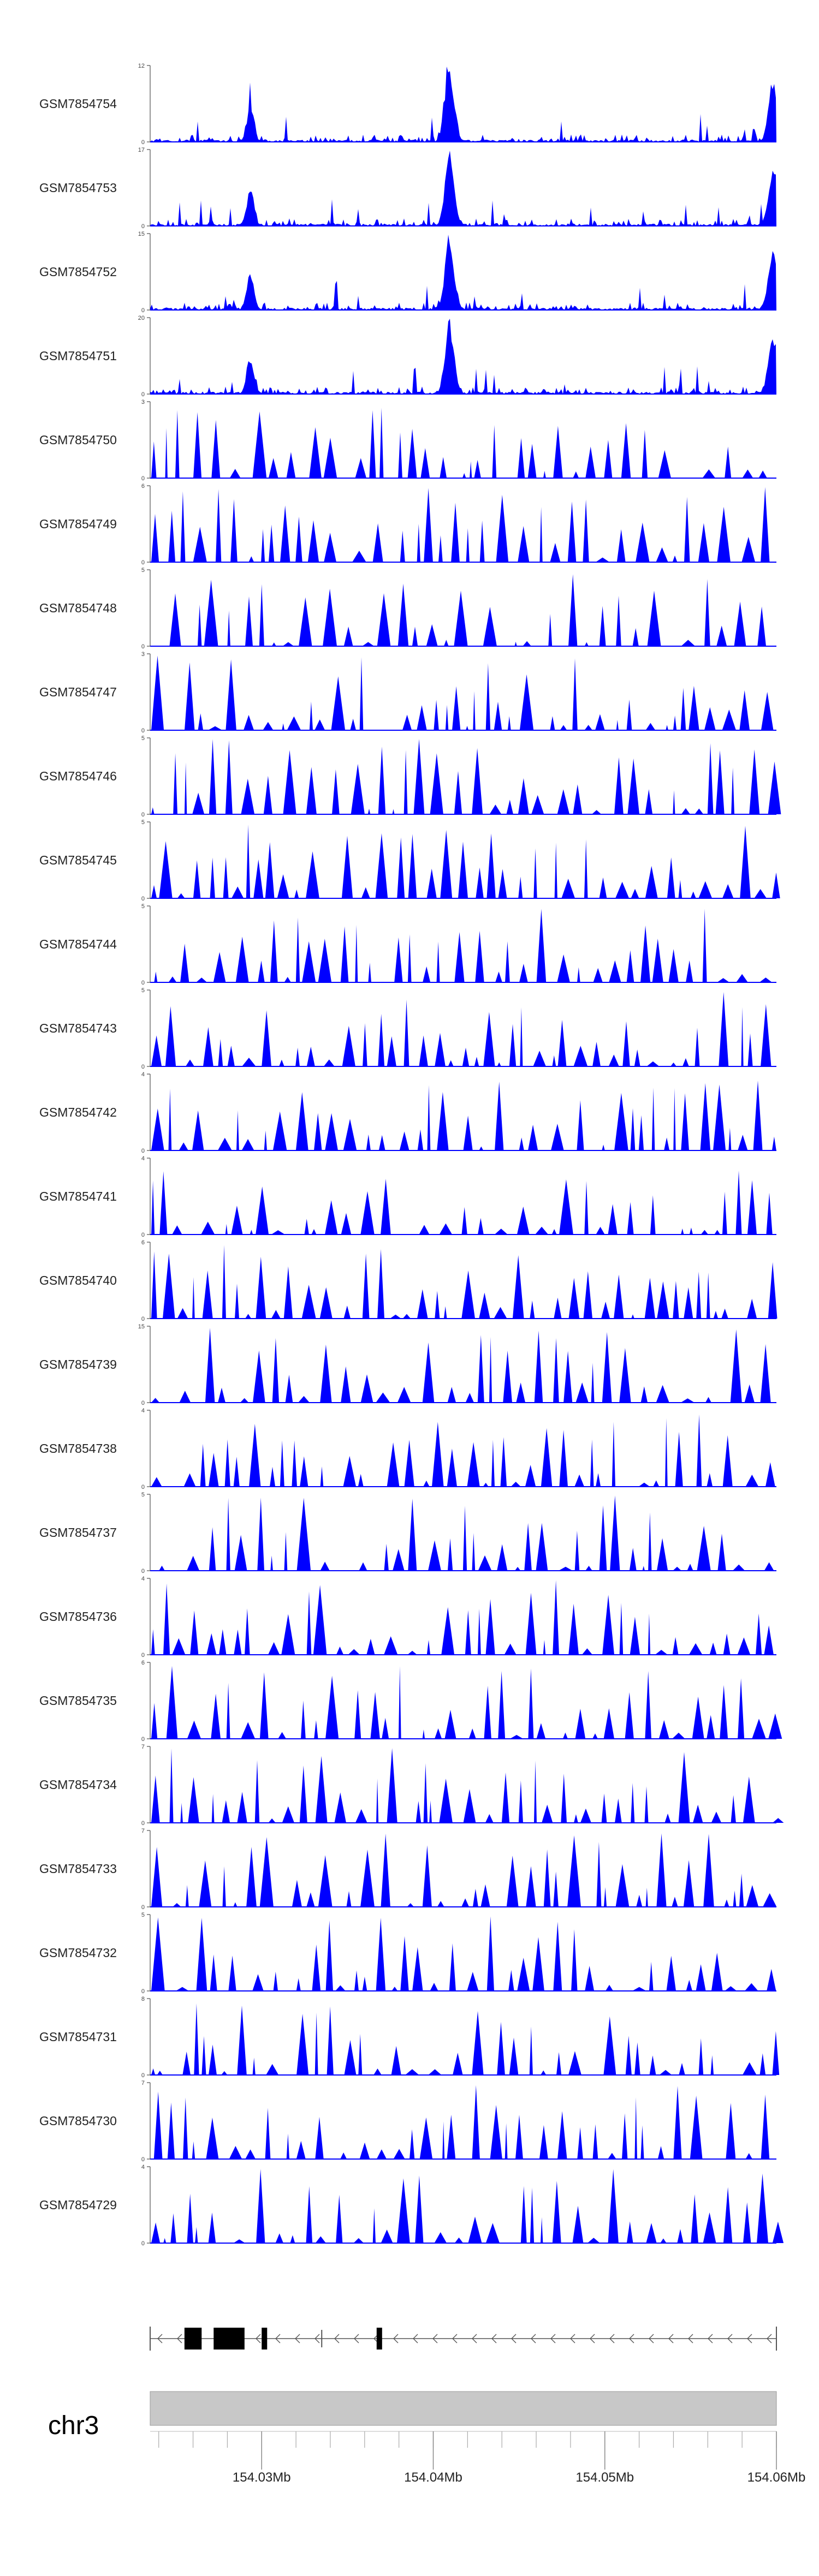 Image resolution: width=819 pixels, height=2576 pixels. Describe the element at coordinates (78, 1616) in the screenshot. I see `track-label: GSM7854736` at that location.